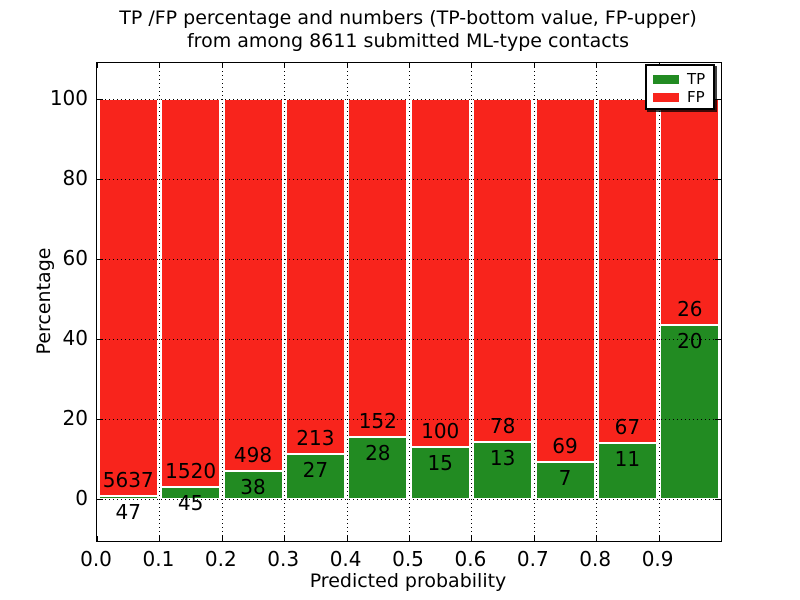  I want to click on tp-count-label: 13, so click(502, 457).